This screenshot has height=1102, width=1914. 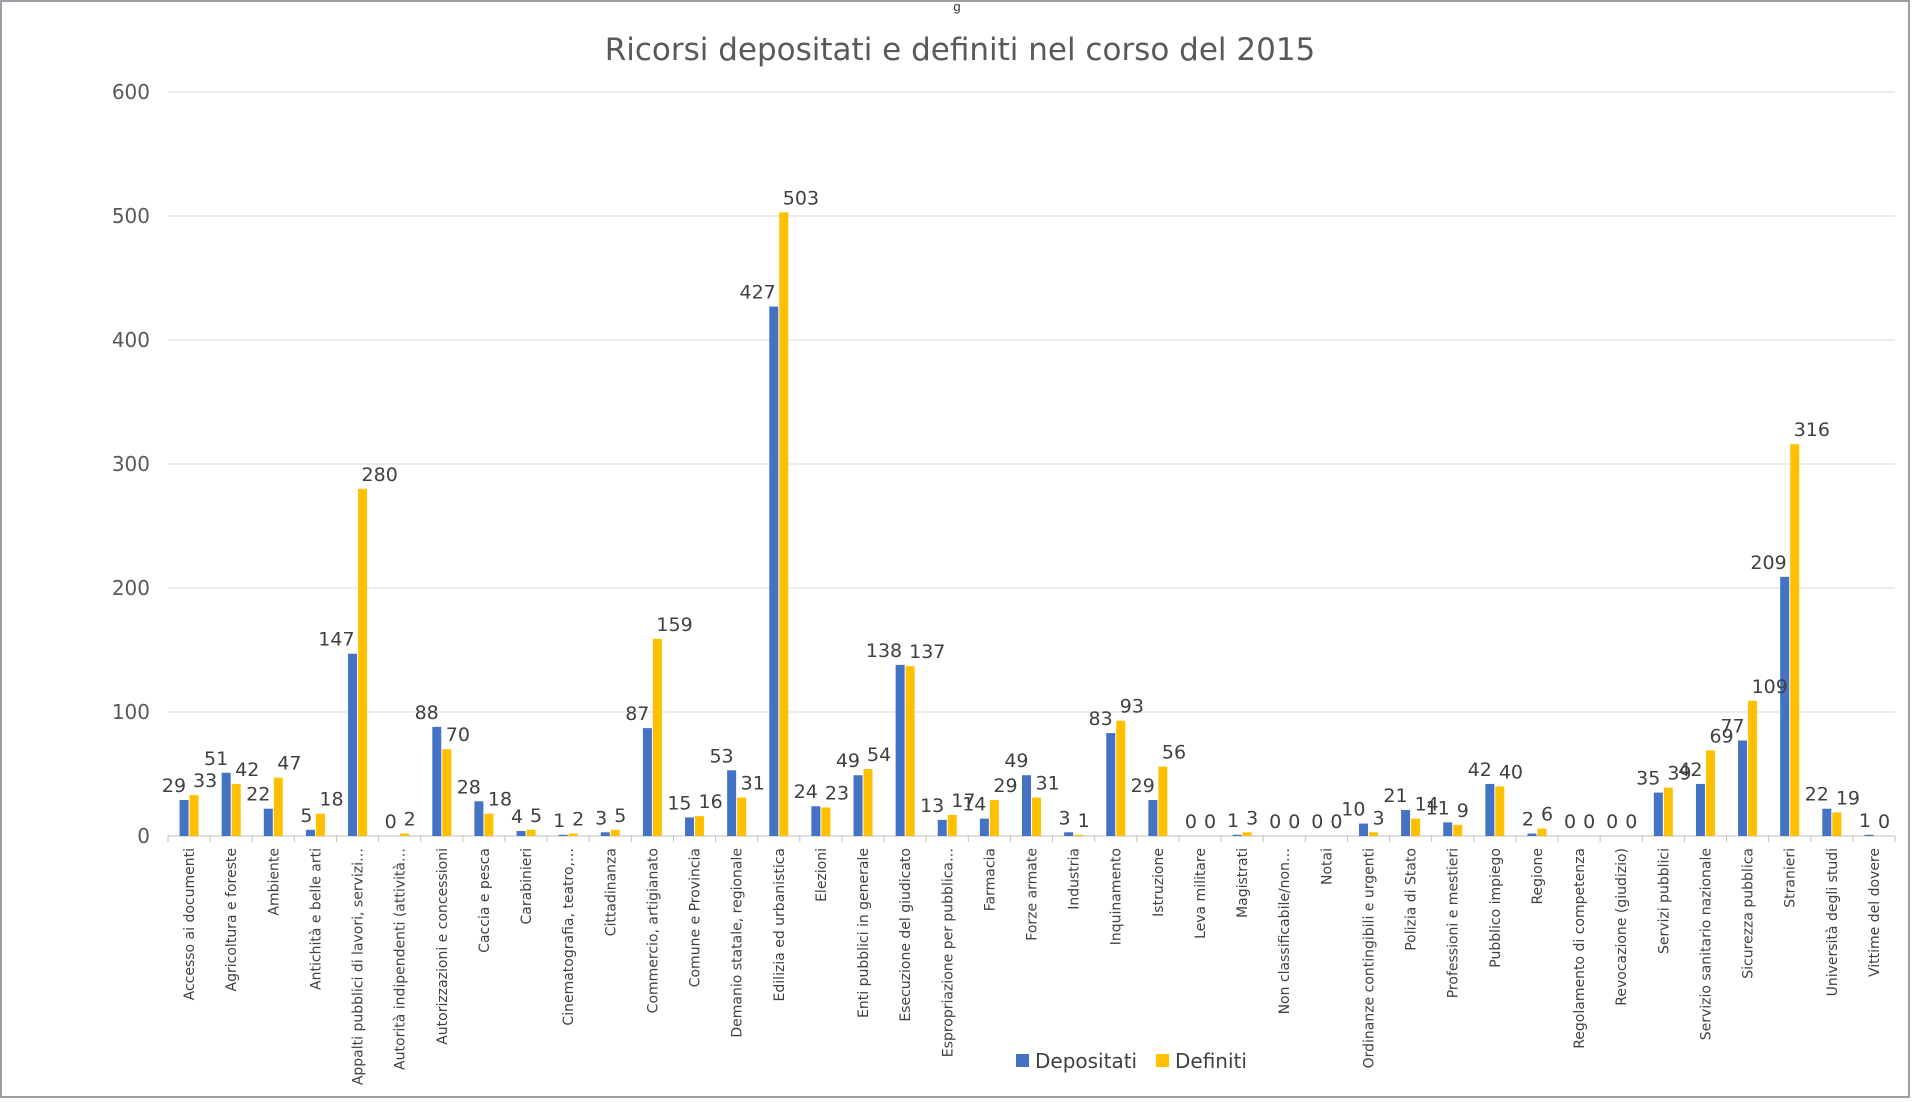 I want to click on data-label-depositati: 21, so click(x=1395, y=796).